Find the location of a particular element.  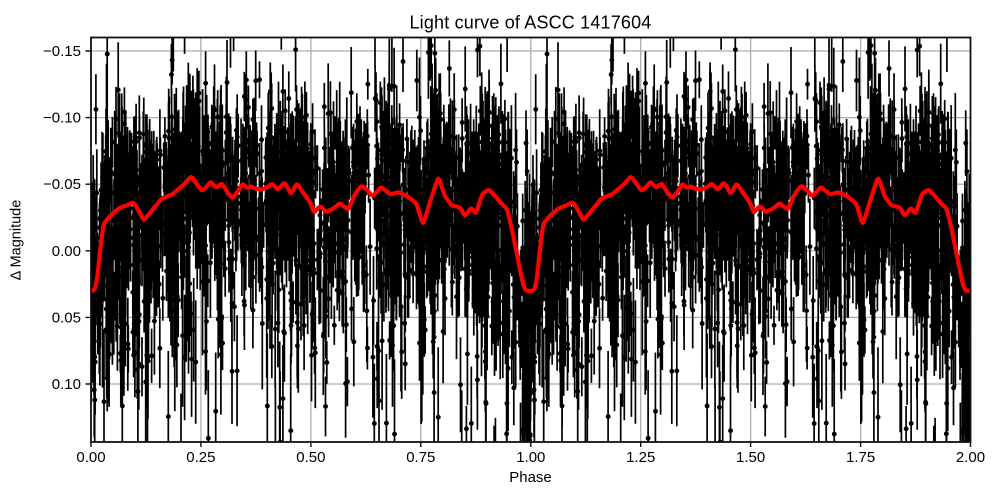

svg-text: 0.05 is located at coordinates (66, 317).